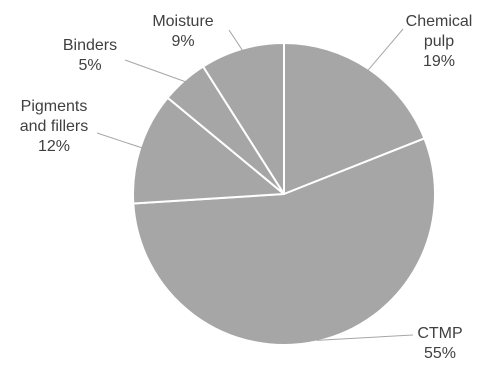 This screenshot has width=496, height=372. What do you see at coordinates (439, 21) in the screenshot?
I see `data-label-name: Chemical` at bounding box center [439, 21].